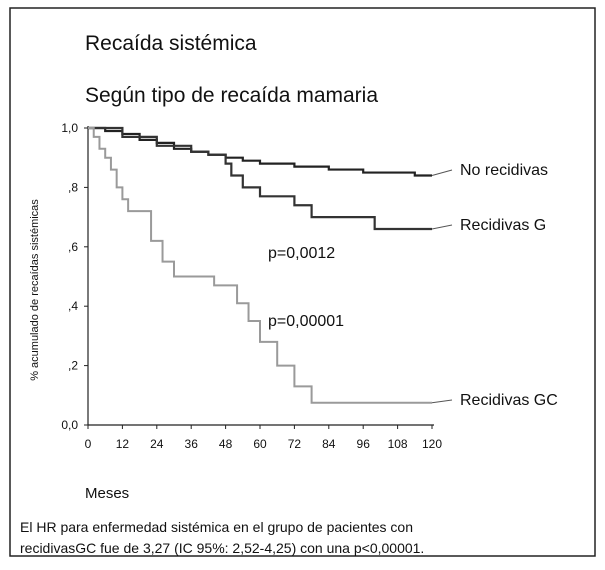 The width and height of the screenshot is (605, 570). Describe the element at coordinates (69, 425) in the screenshot. I see `y-tick-label: 0,0` at that location.